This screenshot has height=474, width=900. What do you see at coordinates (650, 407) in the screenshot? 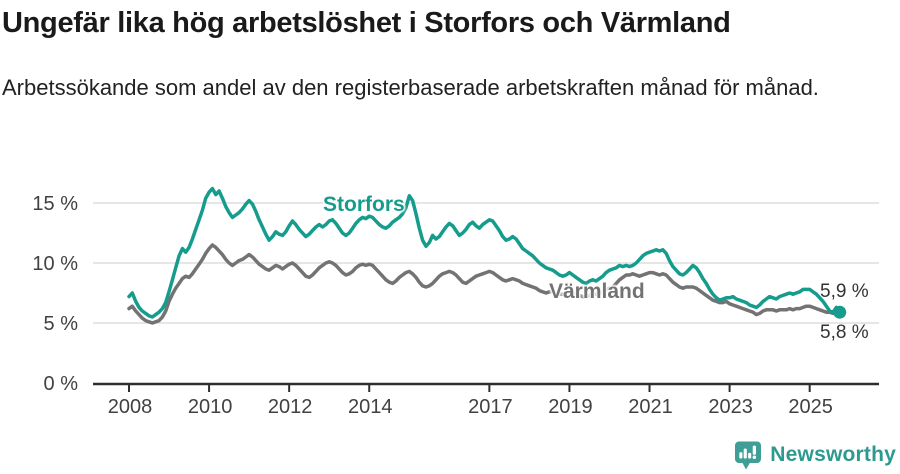
I see `x-axis-tick-label: 2021` at bounding box center [650, 407].